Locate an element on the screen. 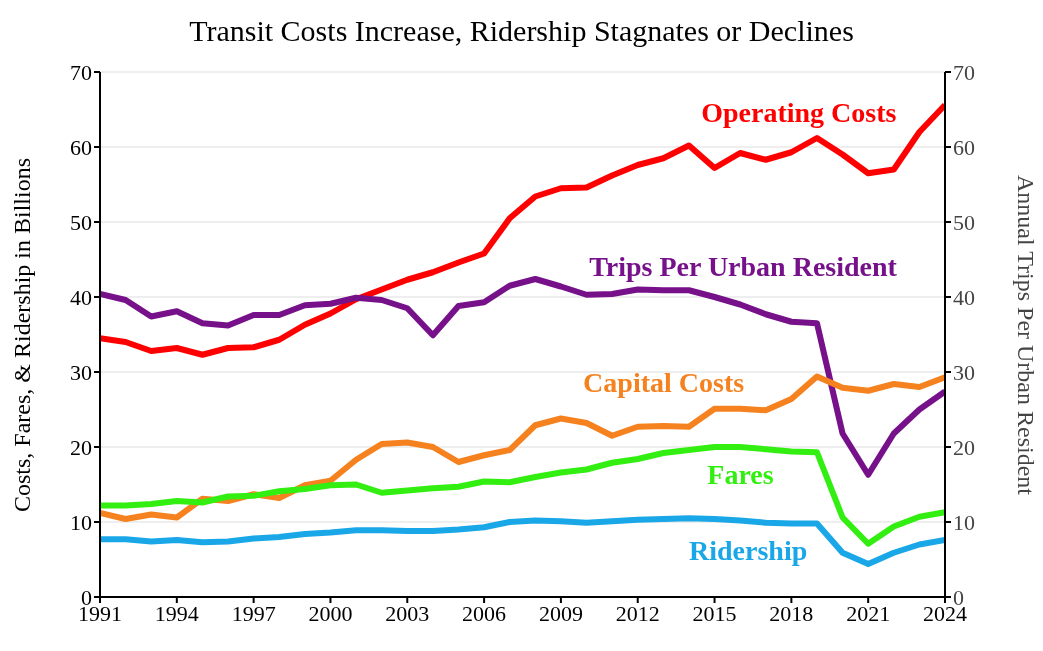 The height and width of the screenshot is (651, 1043). x-tick-label: 2003 is located at coordinates (407, 613).